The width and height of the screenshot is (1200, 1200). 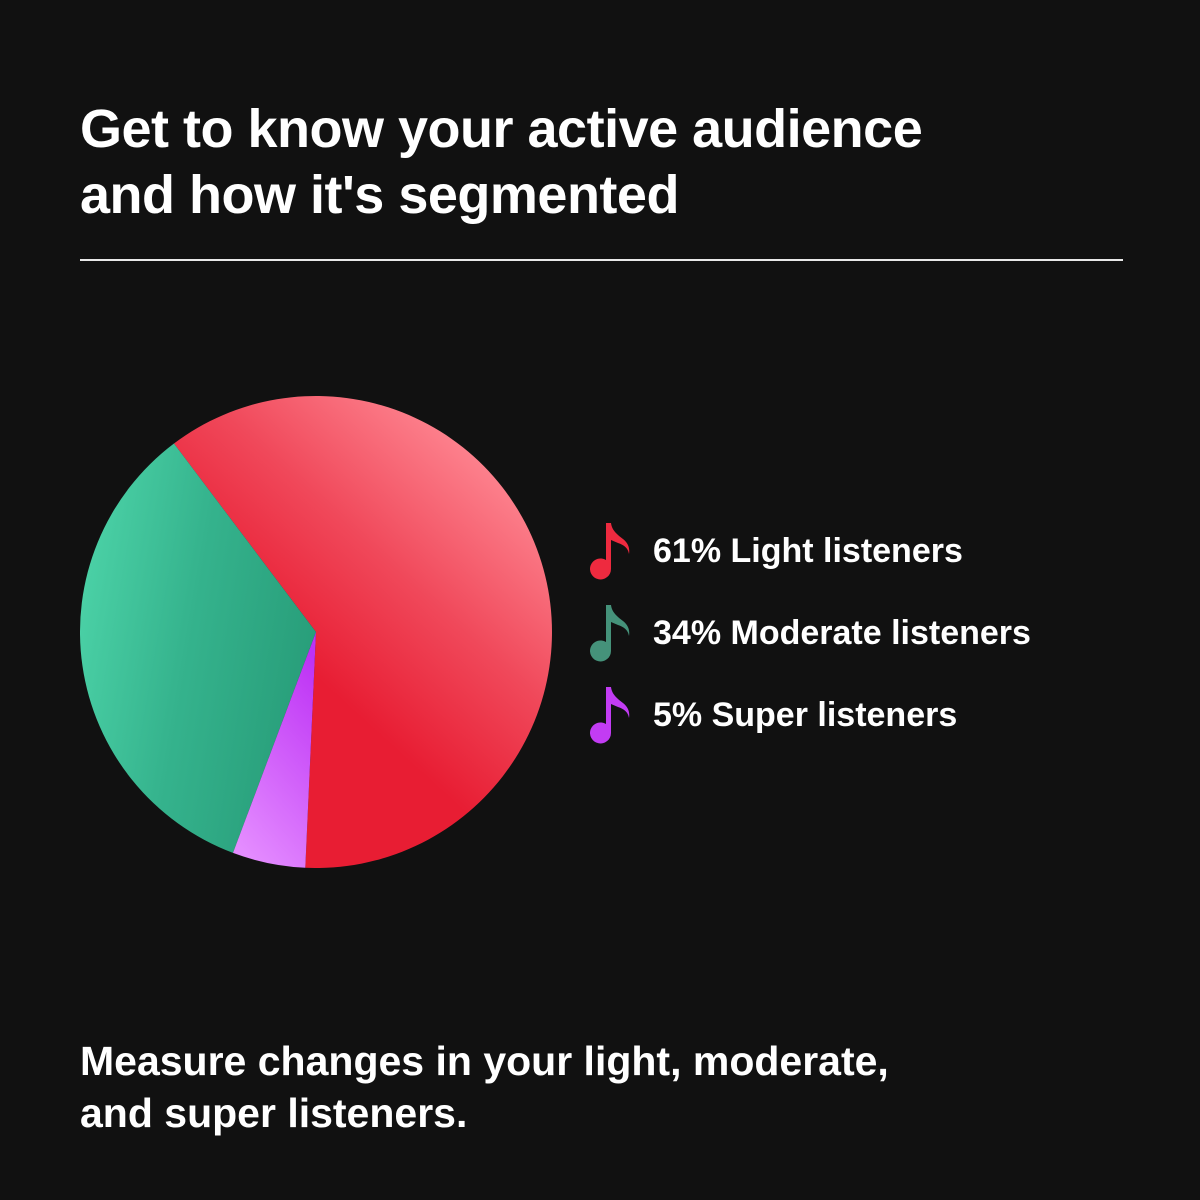 What do you see at coordinates (501, 129) in the screenshot?
I see `title-line-1: Get to know your active audience` at bounding box center [501, 129].